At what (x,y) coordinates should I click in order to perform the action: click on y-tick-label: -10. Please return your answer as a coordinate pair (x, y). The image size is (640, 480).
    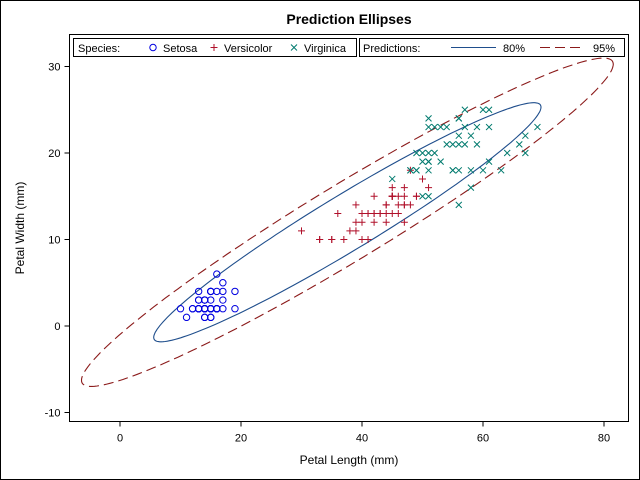
    Looking at the image, I should click on (53, 414).